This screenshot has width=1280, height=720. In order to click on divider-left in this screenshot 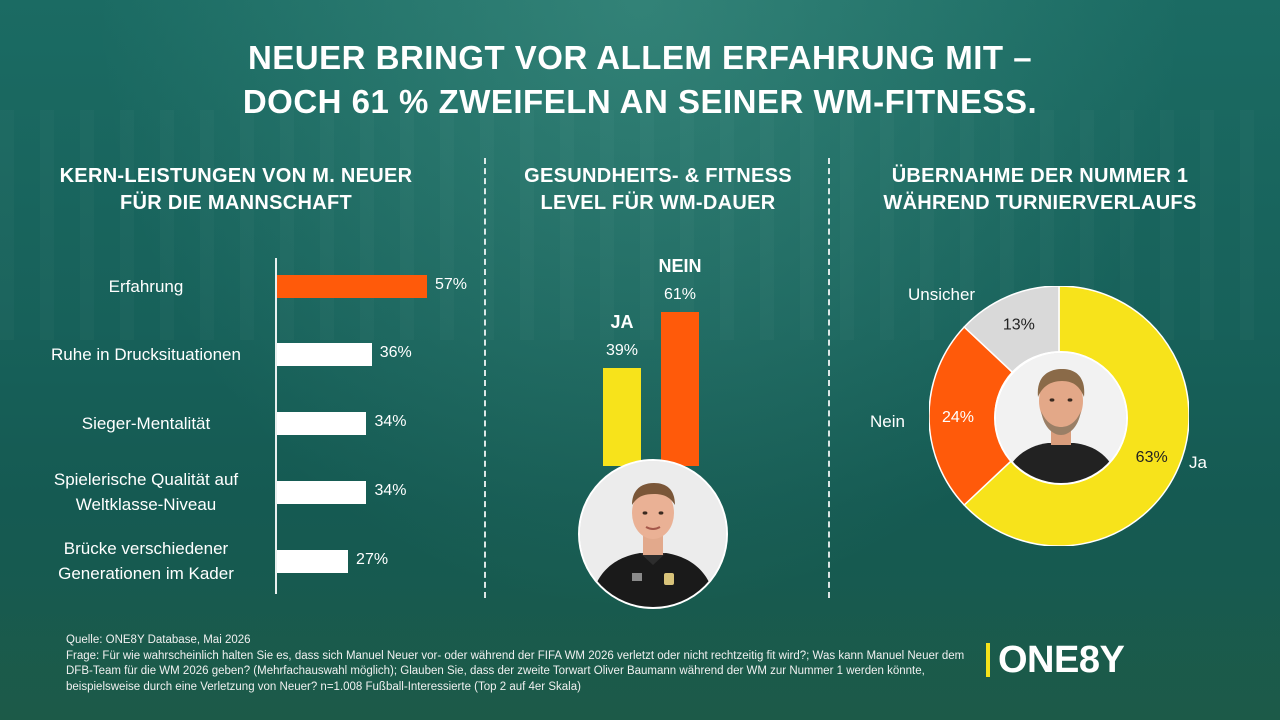, I will do `click(485, 378)`.